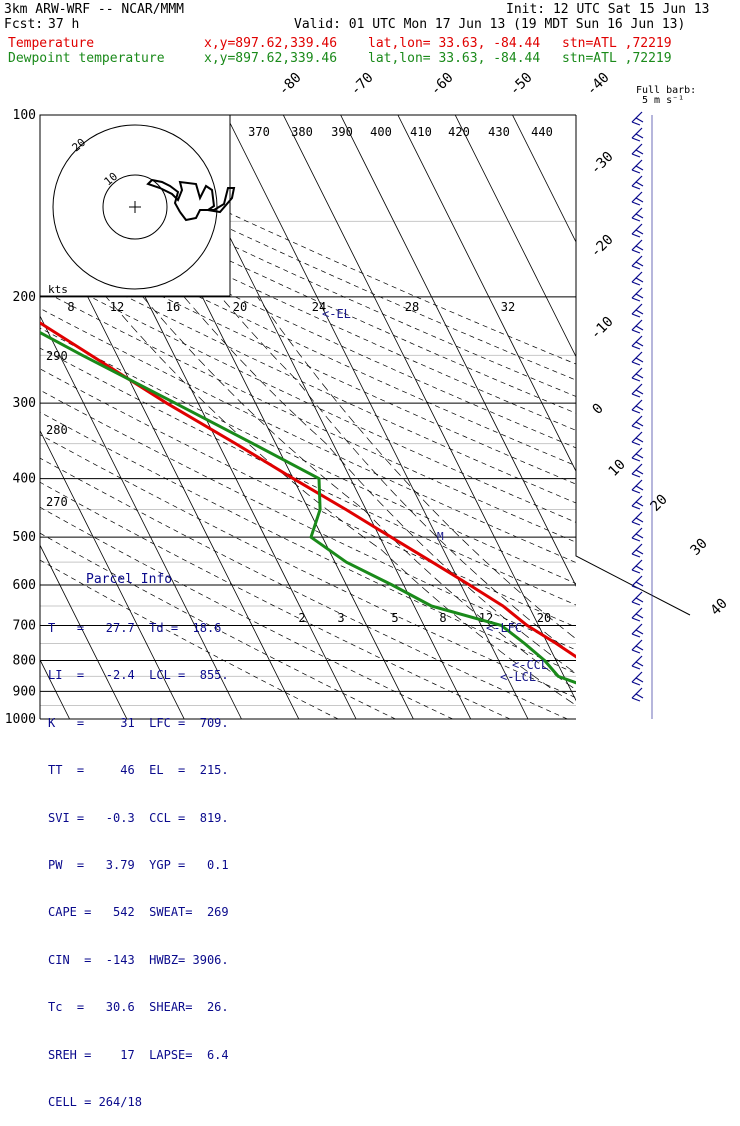  Describe the element at coordinates (24, 625) in the screenshot. I see `pressure-tick-label: 700` at that location.